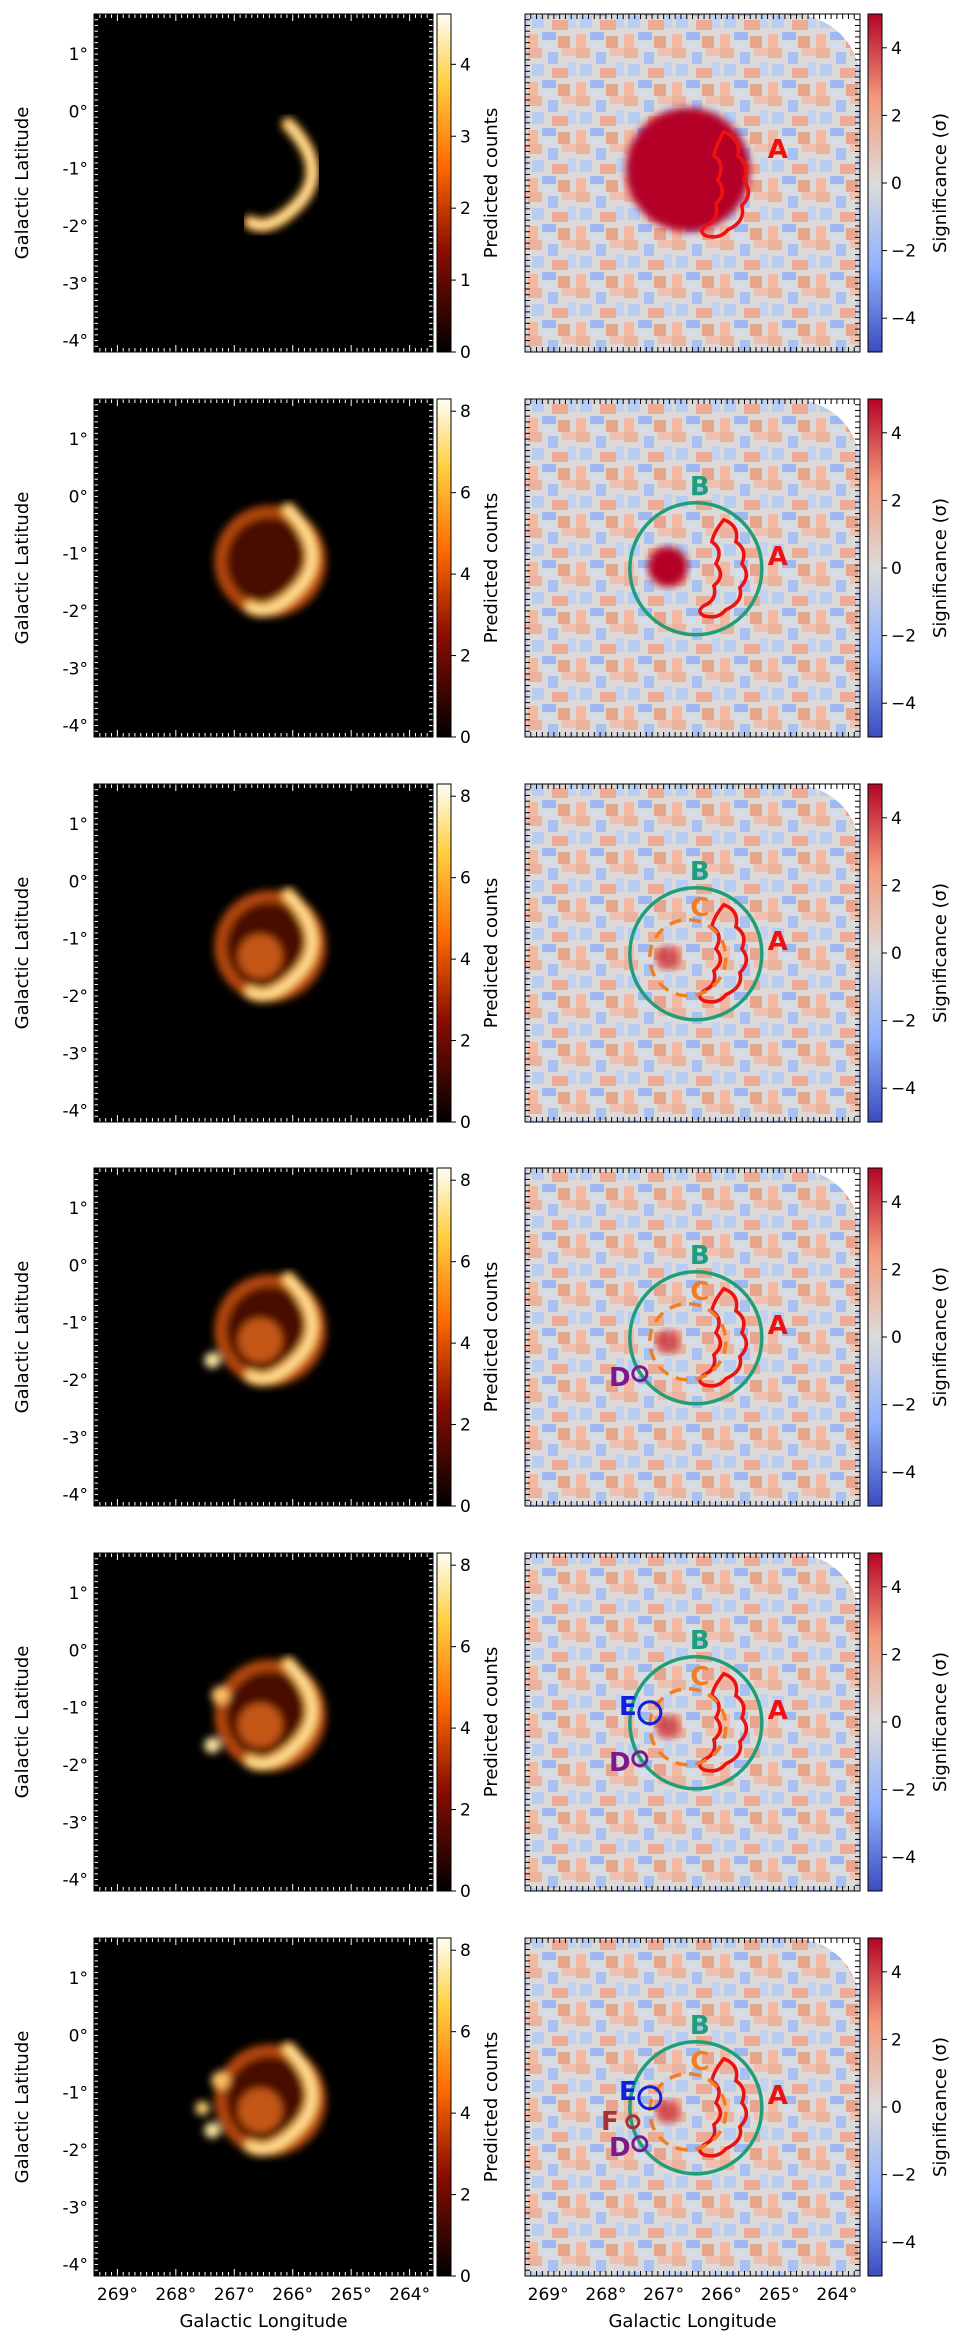 This screenshot has width=969, height=2338. What do you see at coordinates (220, 1695) in the screenshot?
I see `source-e-model` at bounding box center [220, 1695].